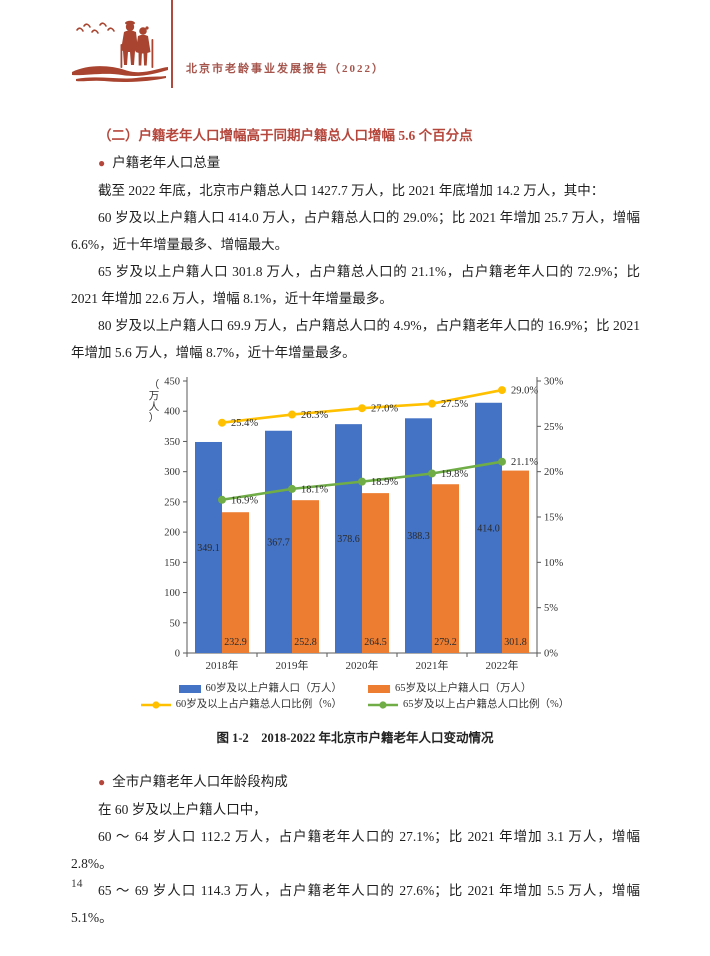  What do you see at coordinates (285, 135) in the screenshot?
I see `section-heading: （二）户籍老年人口增幅高于同期户籍总人口增幅 5.6 个百分点` at bounding box center [285, 135].